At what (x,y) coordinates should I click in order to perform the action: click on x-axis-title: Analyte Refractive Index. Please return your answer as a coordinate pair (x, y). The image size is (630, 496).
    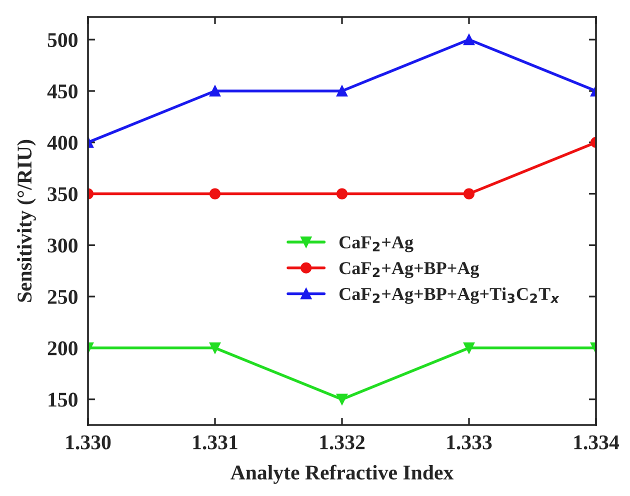
    Looking at the image, I should click on (342, 474).